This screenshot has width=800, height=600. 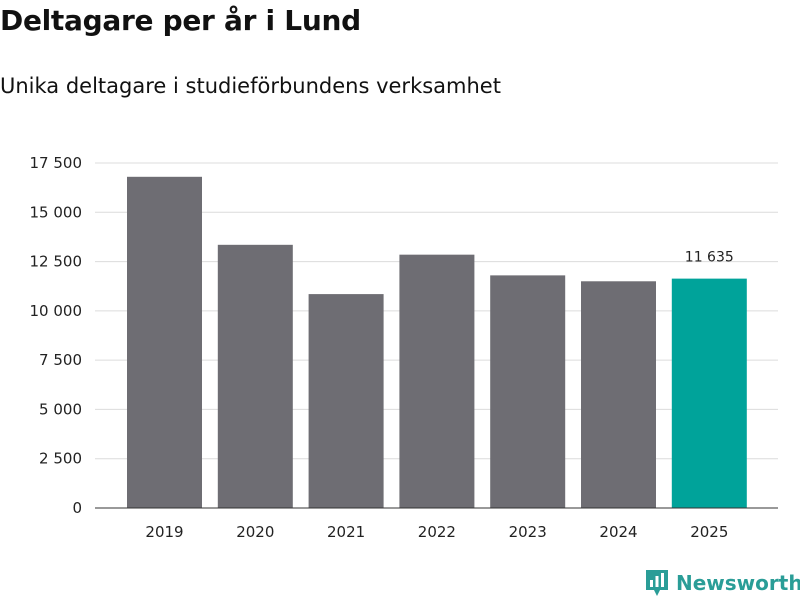 I want to click on bar-2023, so click(x=528, y=391).